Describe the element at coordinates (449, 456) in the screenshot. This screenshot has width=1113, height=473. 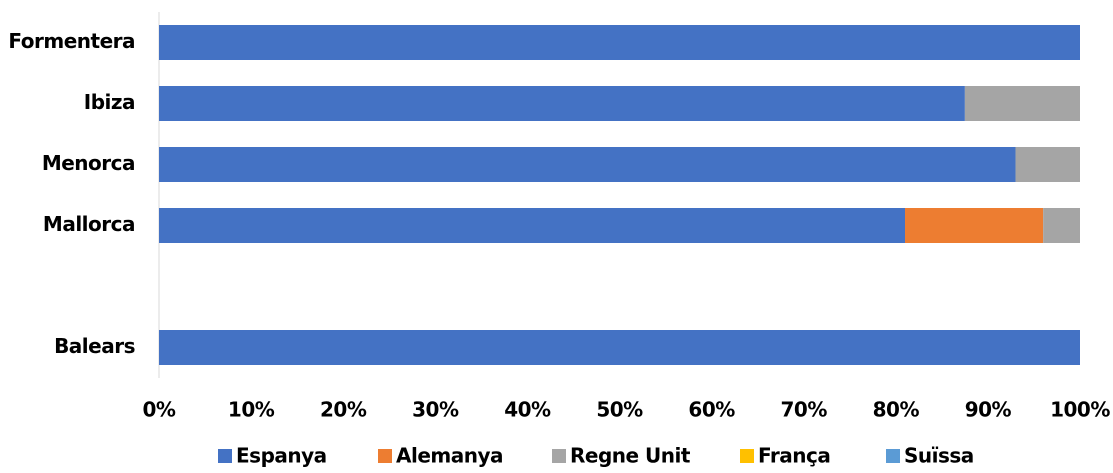
I see `legend-label: Alemanya` at that location.